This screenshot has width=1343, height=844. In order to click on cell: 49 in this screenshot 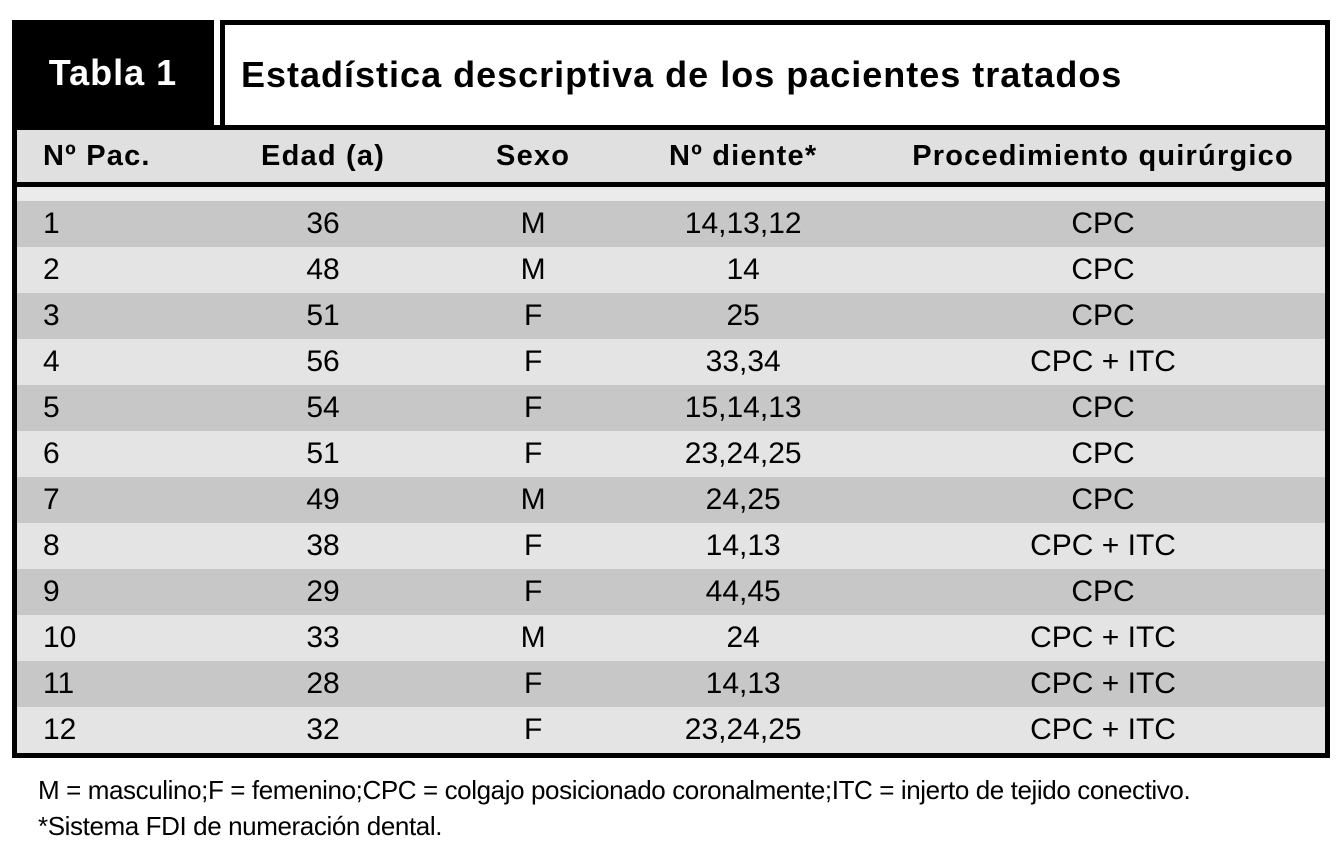, I will do `click(323, 500)`.